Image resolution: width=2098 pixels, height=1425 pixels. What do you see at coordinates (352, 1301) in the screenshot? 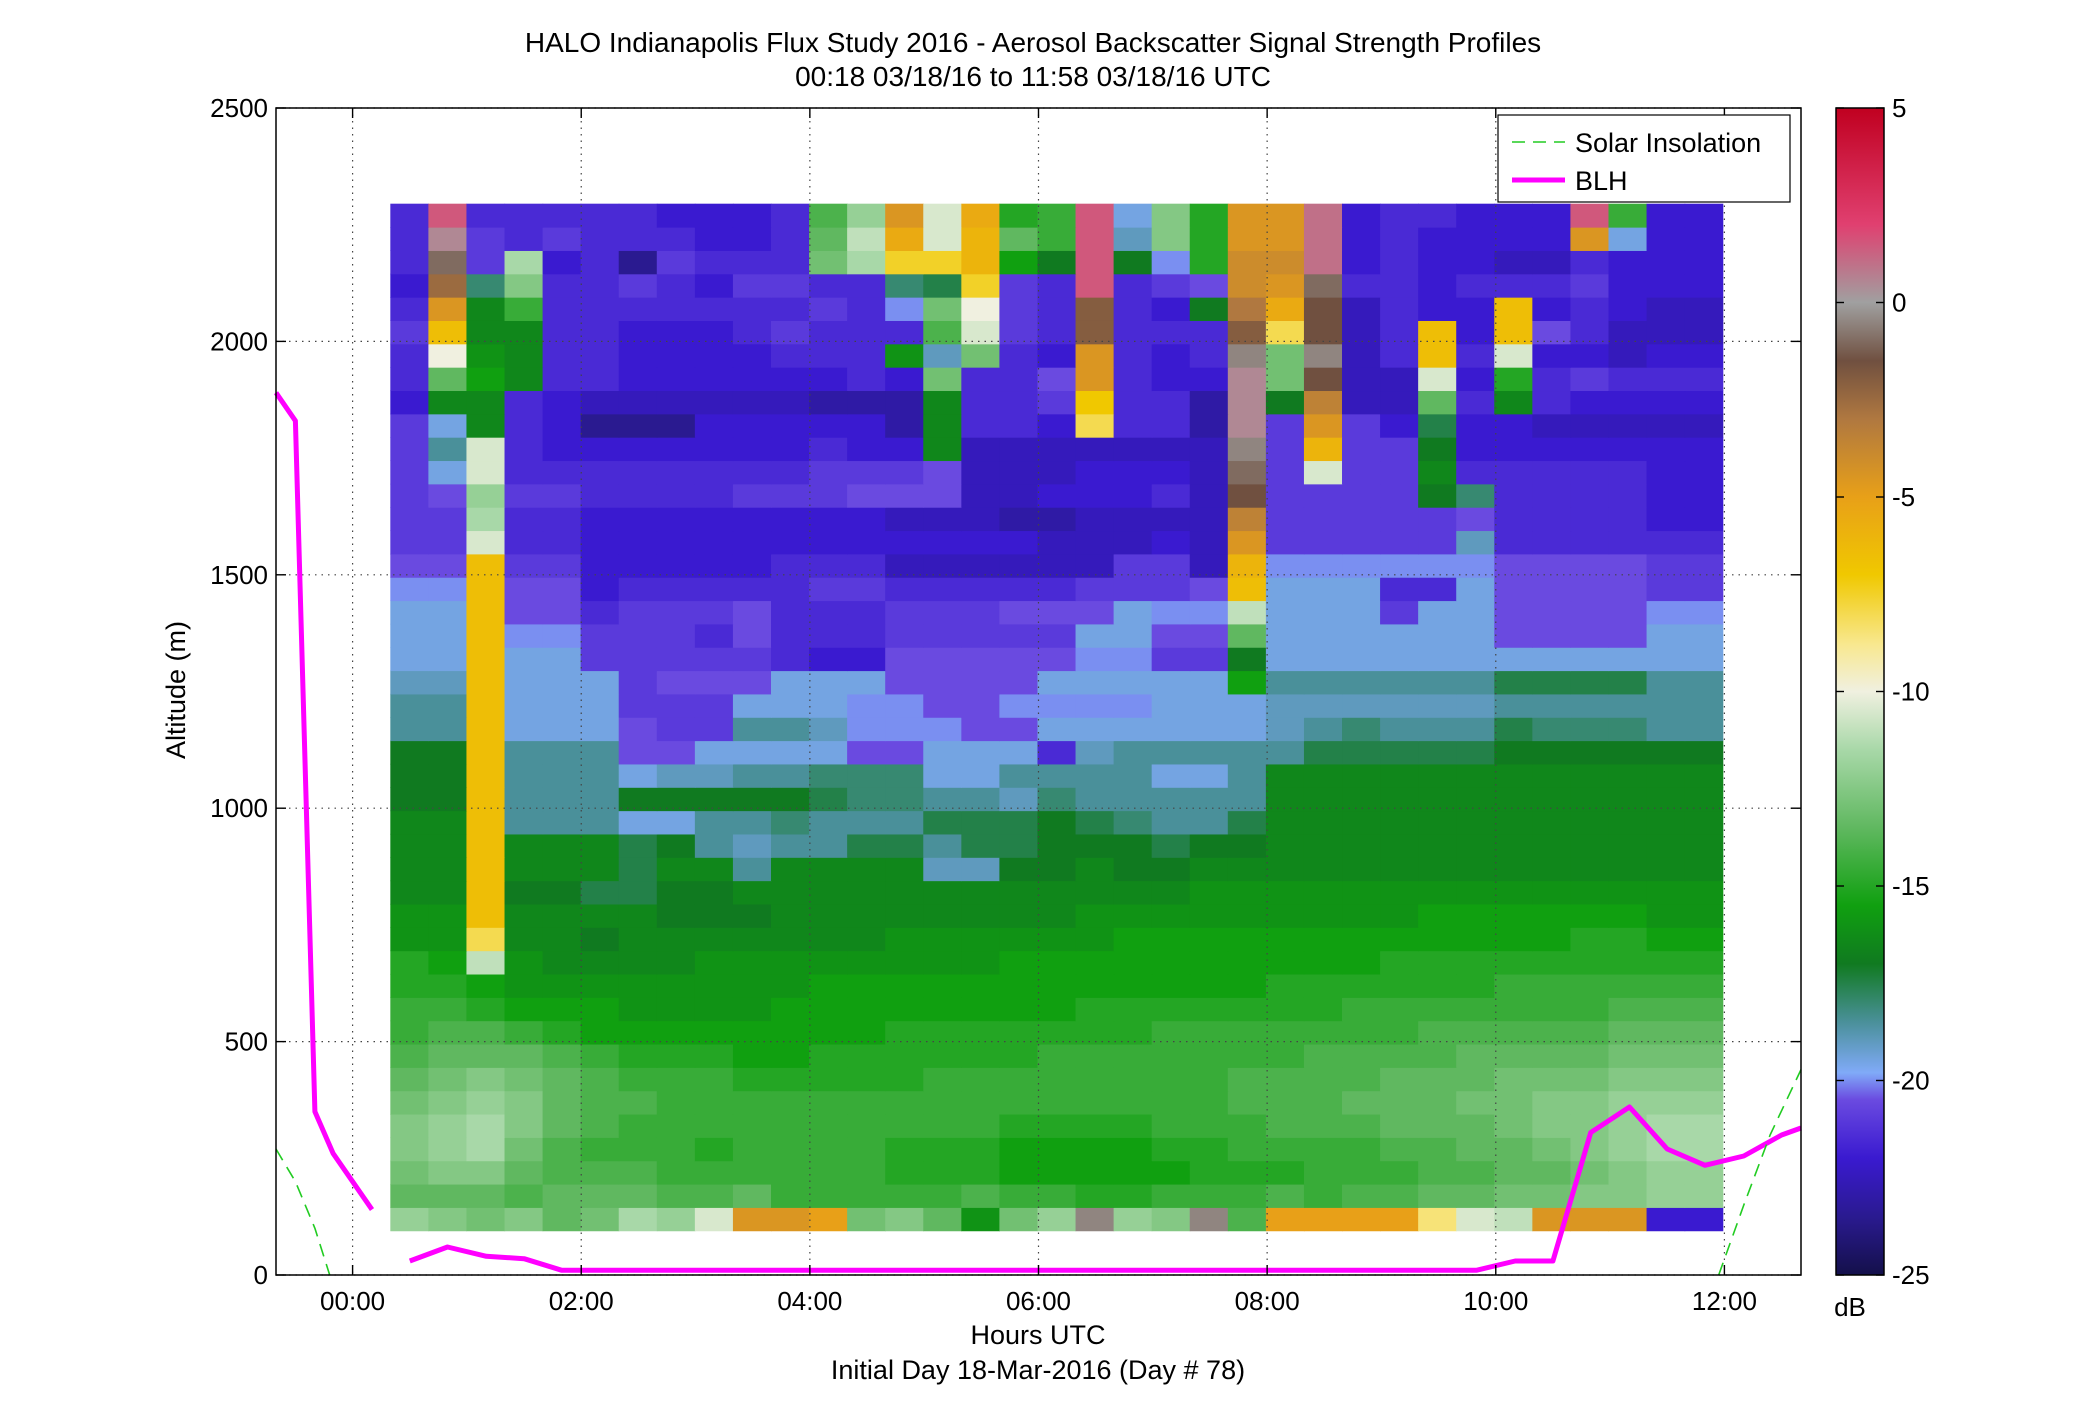
I see `x-tick-label: 00:00` at bounding box center [352, 1301].